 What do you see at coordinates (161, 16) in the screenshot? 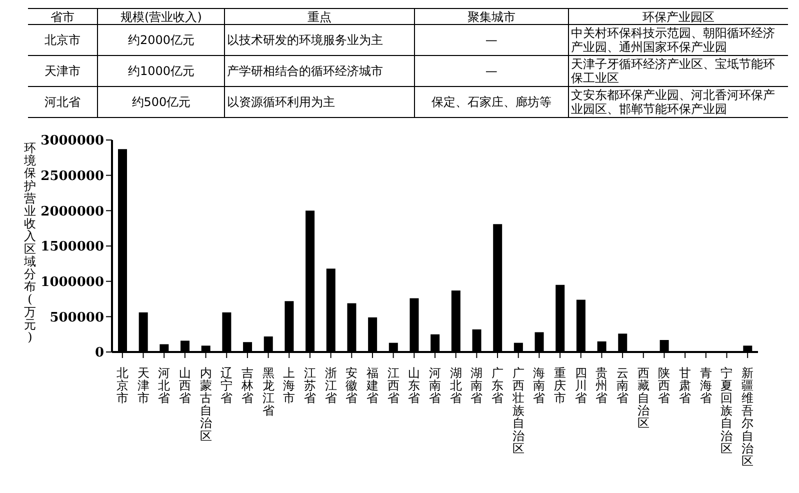
I see `category-label: 规模(营业收入)` at bounding box center [161, 16].